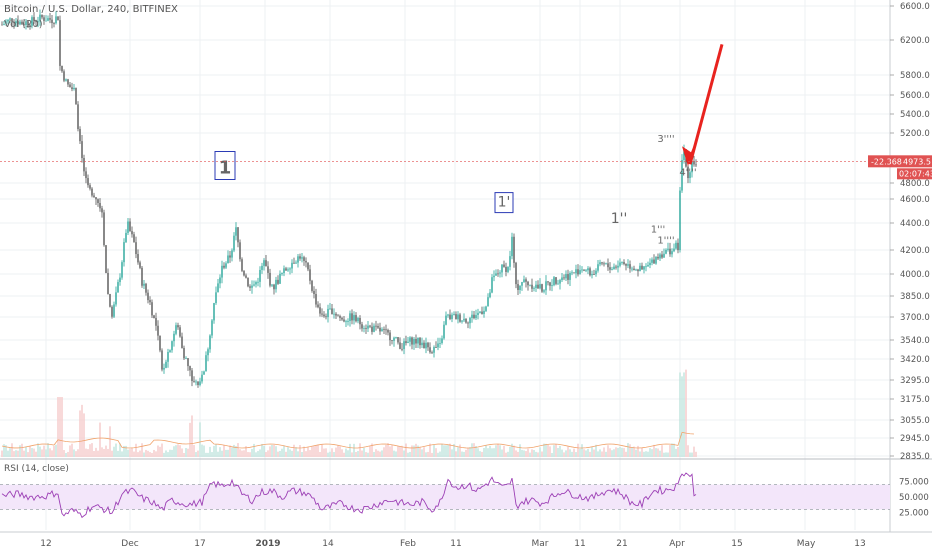  What do you see at coordinates (915, 251) in the screenshot?
I see `price-tick-label: 4200.0` at bounding box center [915, 251].